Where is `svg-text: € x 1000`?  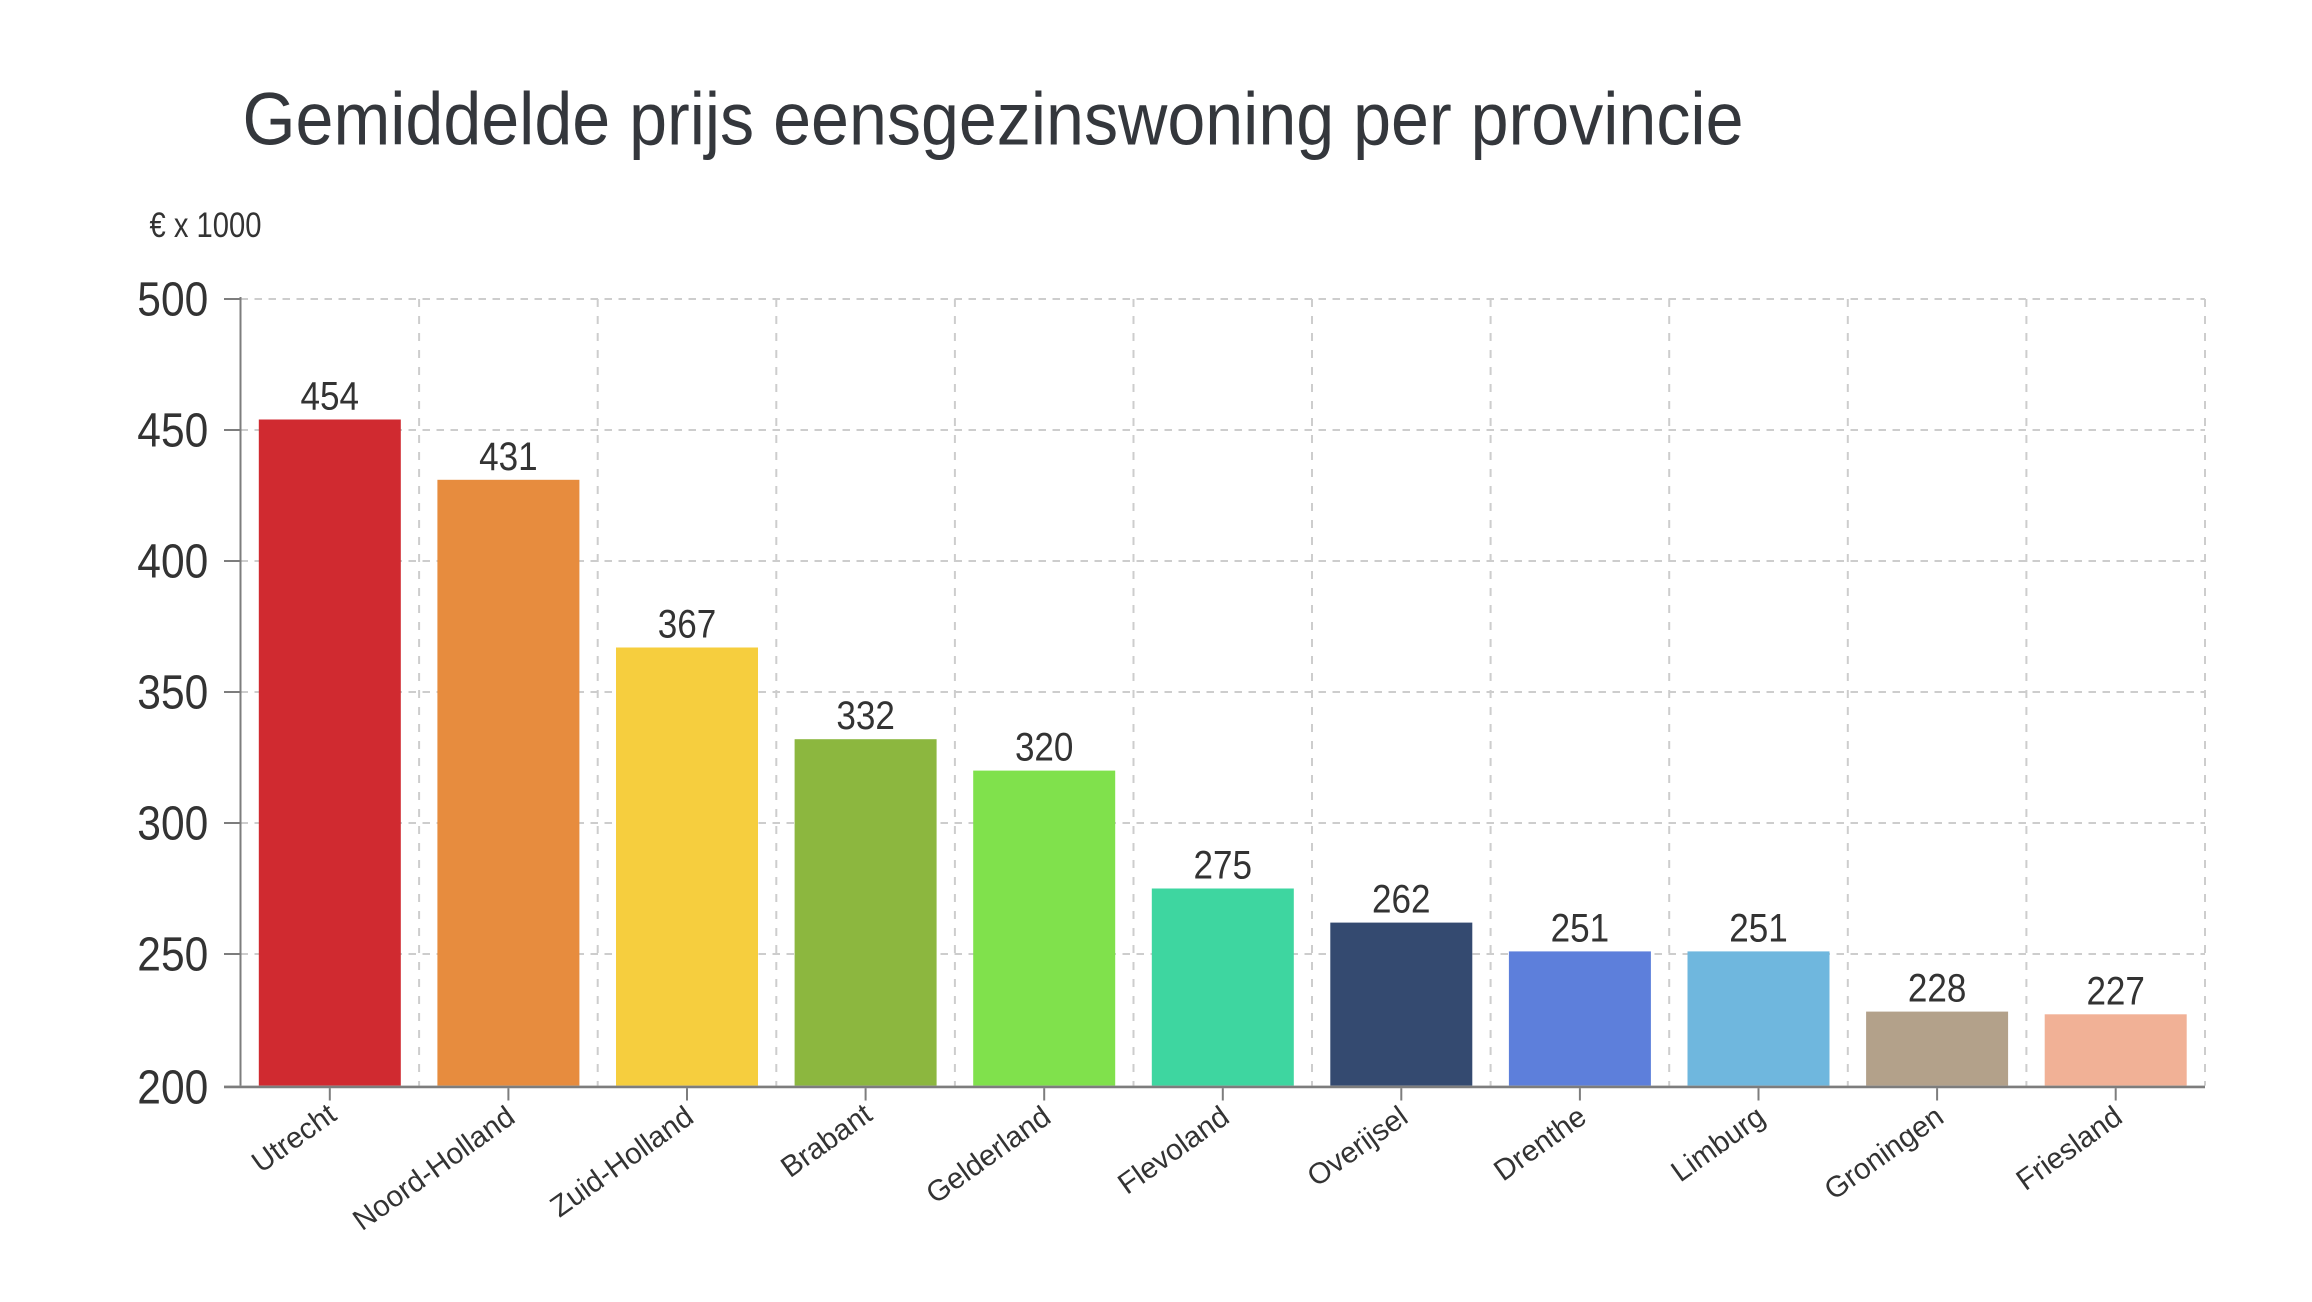 svg-text: € x 1000 is located at coordinates (206, 225).